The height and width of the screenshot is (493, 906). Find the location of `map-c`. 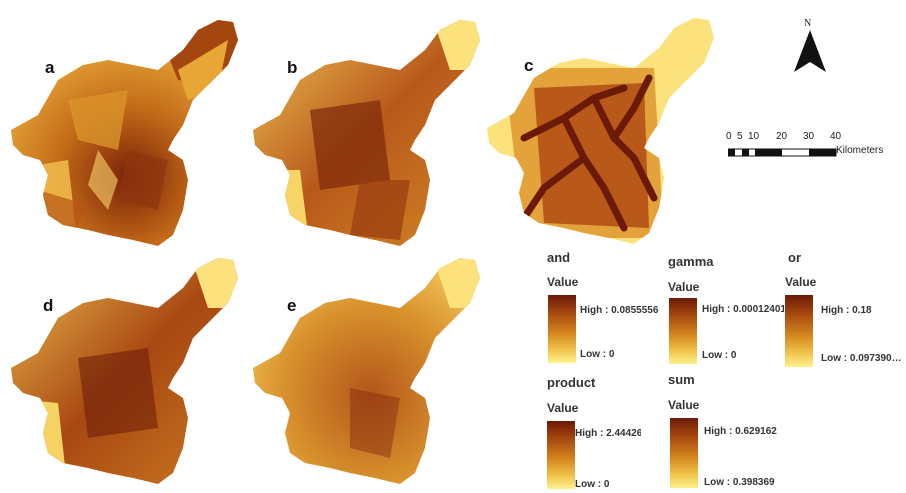

map-c is located at coordinates (600, 131).